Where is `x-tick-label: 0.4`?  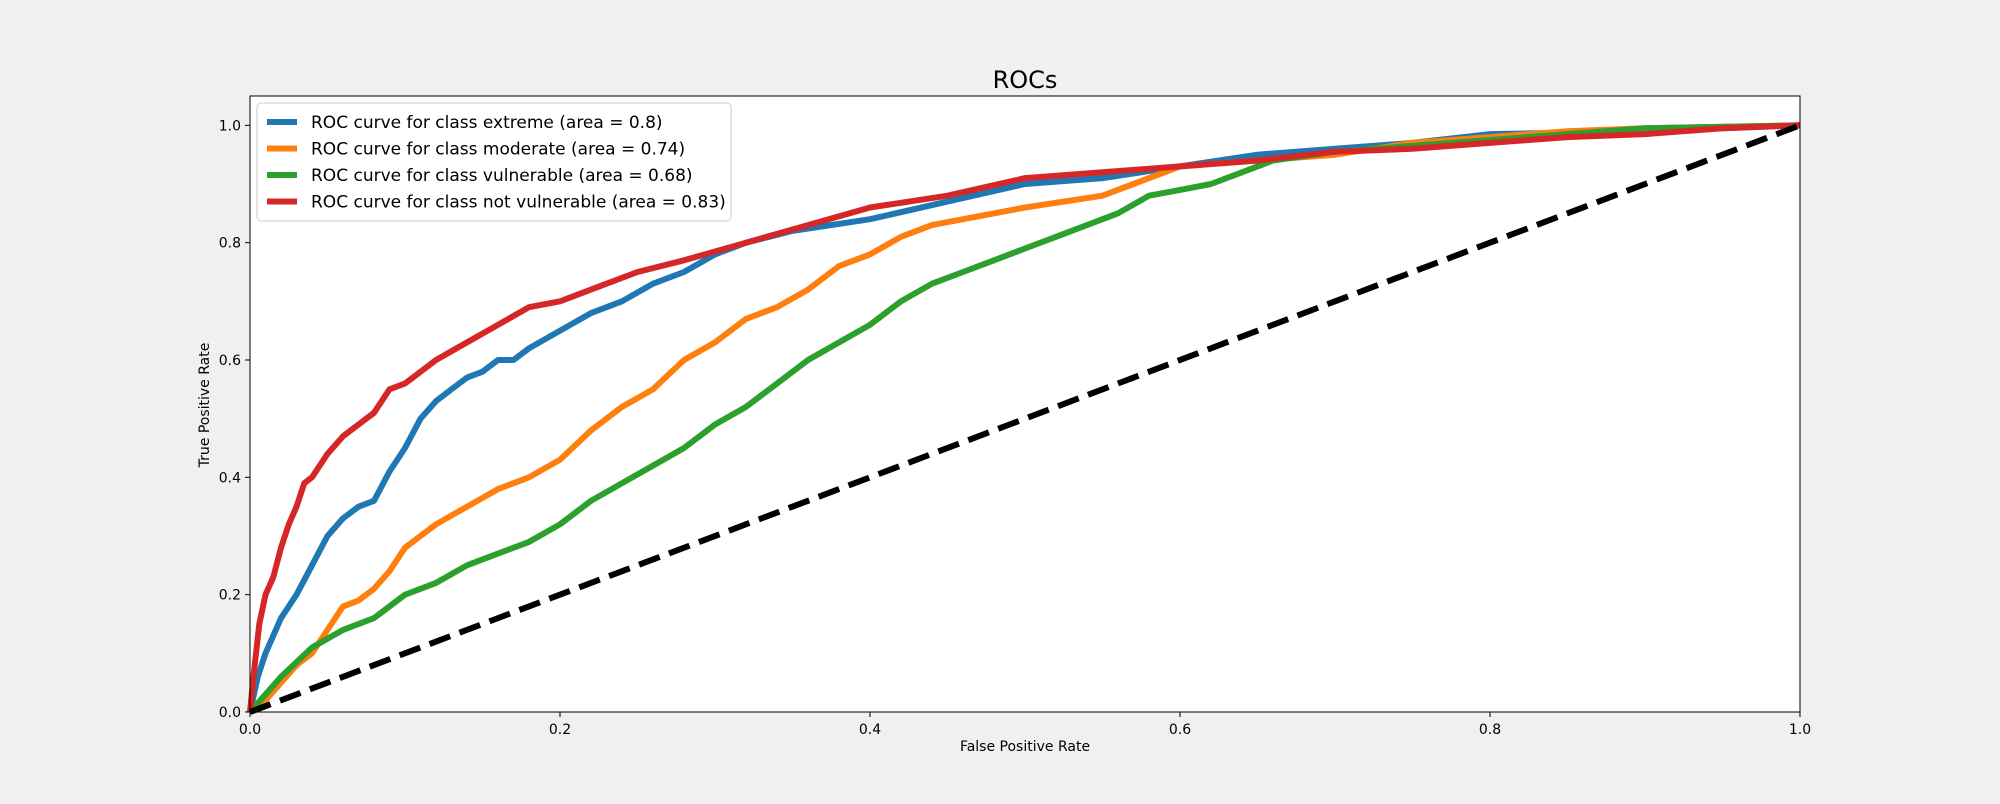 x-tick-label: 0.4 is located at coordinates (870, 730).